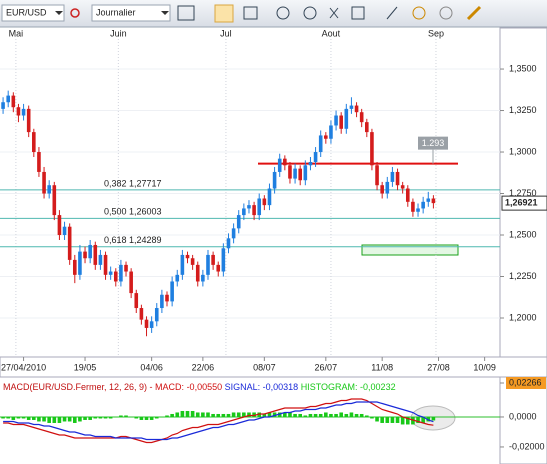 The height and width of the screenshot is (464, 547). I want to click on fib-label: 0,618 1,24289, so click(133, 240).